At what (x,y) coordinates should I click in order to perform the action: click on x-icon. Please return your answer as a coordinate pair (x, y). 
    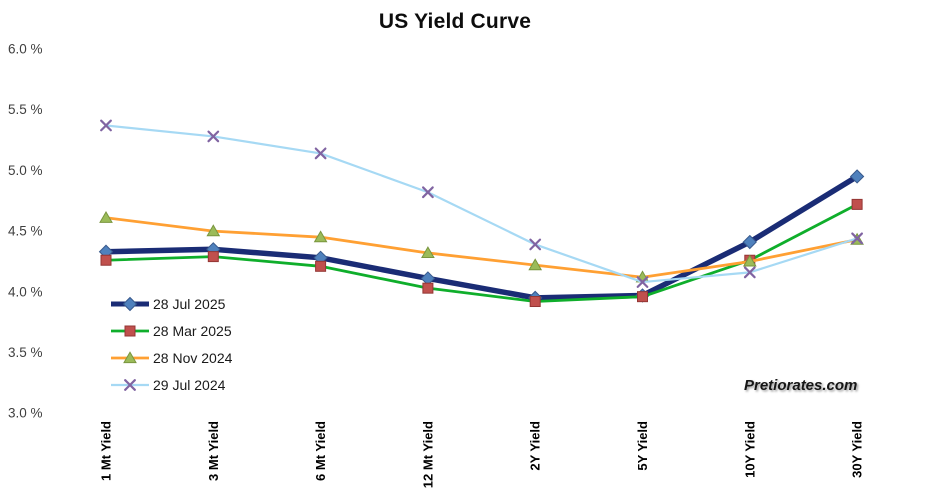
    Looking at the image, I should click on (130, 384).